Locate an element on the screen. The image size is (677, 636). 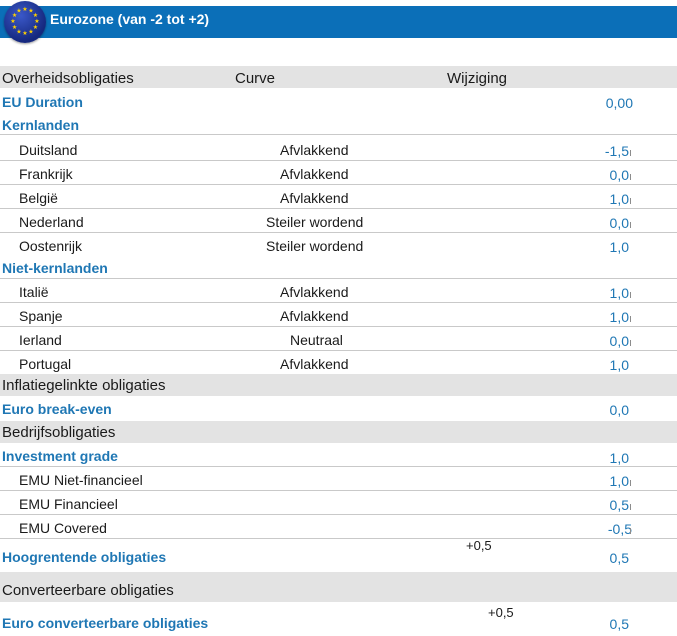
column-header-band is located at coordinates (338, 77).